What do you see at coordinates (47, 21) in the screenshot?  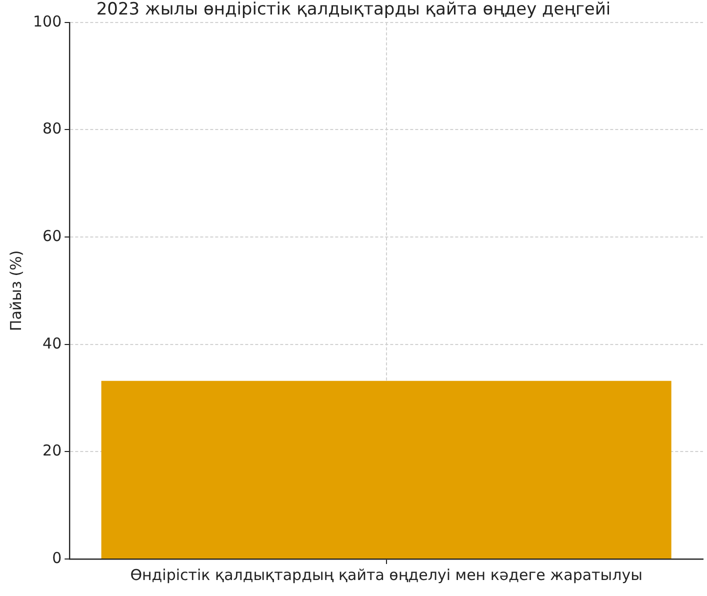 I see `y-tick-label: 100` at bounding box center [47, 21].